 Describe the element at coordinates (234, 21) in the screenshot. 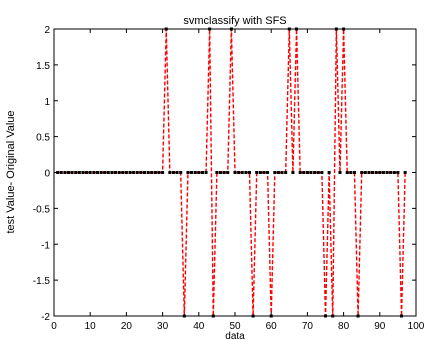

I see `chart-title: svmclassify with SFS` at that location.